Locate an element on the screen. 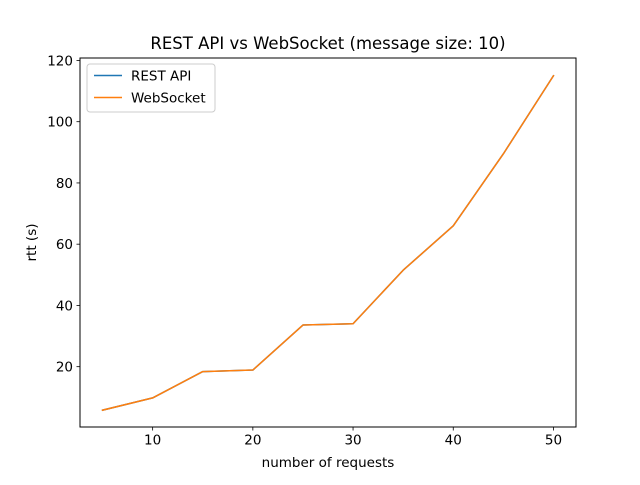 This screenshot has height=485, width=640. x-tick-label: 30 is located at coordinates (352, 441).